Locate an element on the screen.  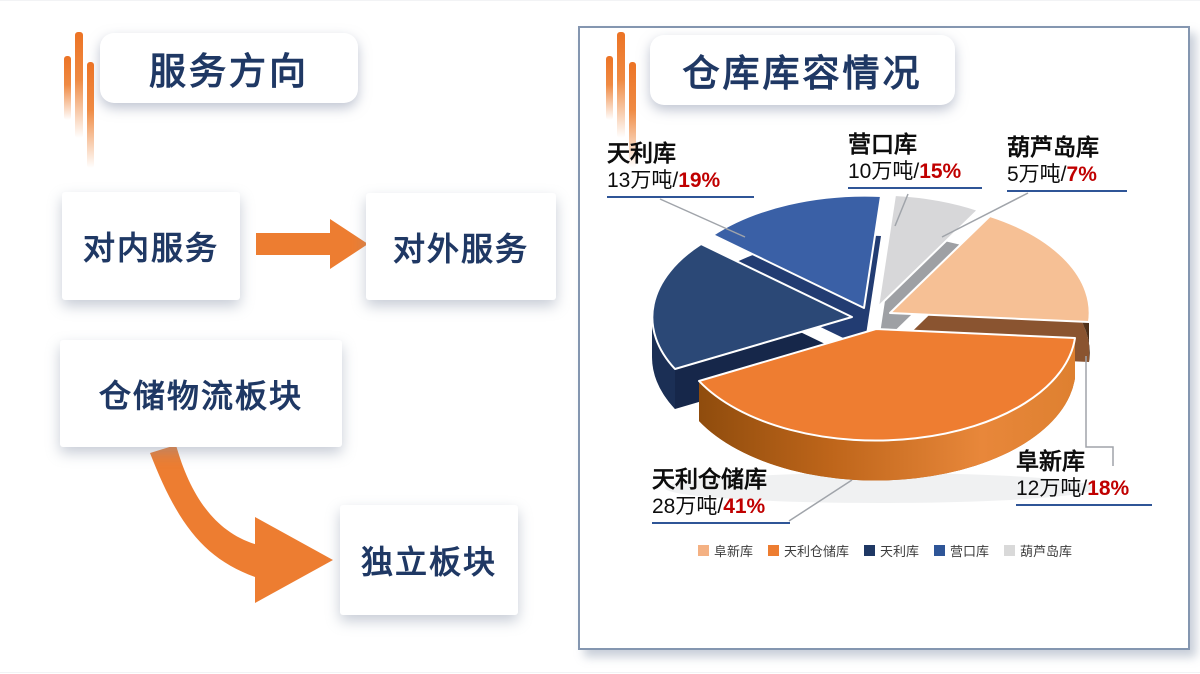
pie-label-tianli: 天利库 13万吨/19% is located at coordinates (680, 169).